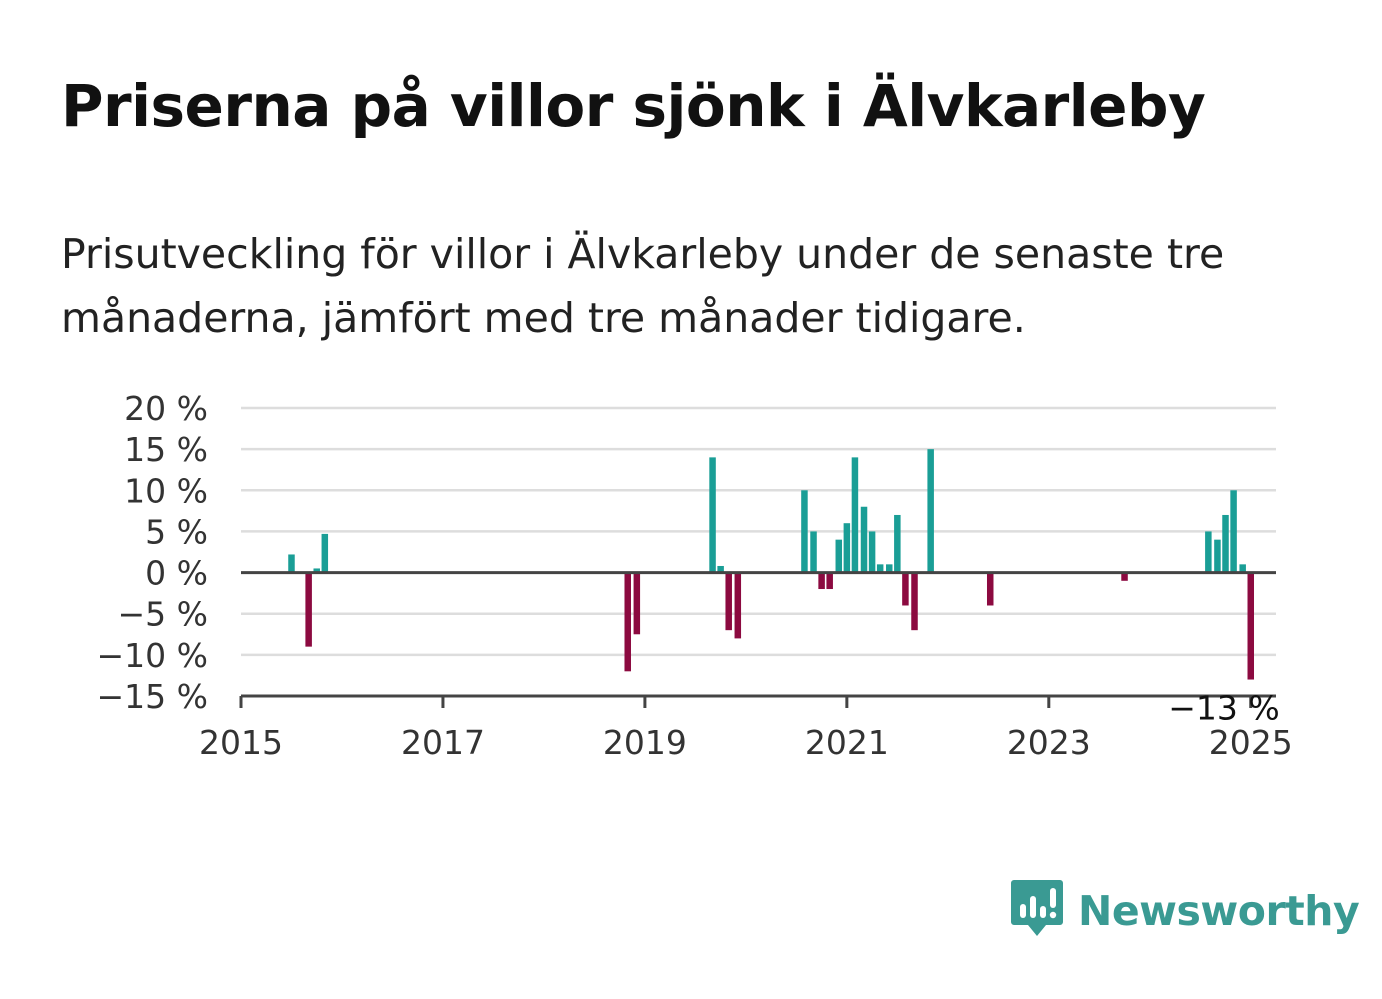 The width and height of the screenshot is (1382, 999). I want to click on brand-name: Newsworthy, so click(1219, 911).